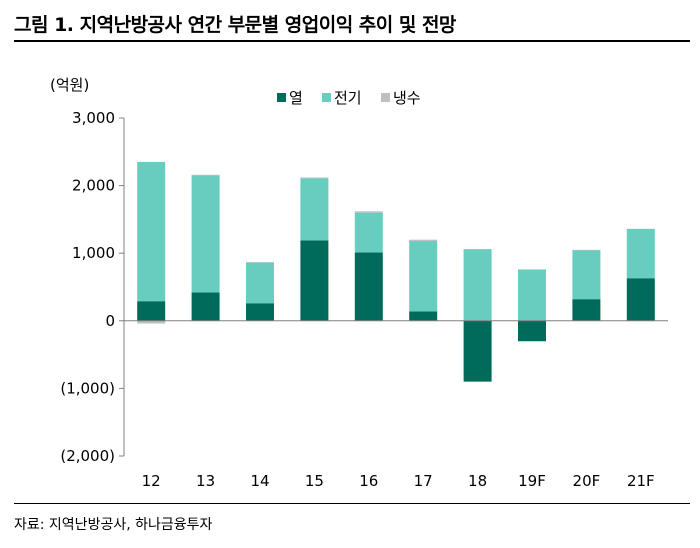 The height and width of the screenshot is (548, 700). What do you see at coordinates (110, 321) in the screenshot?
I see `y-tick-label: 0` at bounding box center [110, 321].